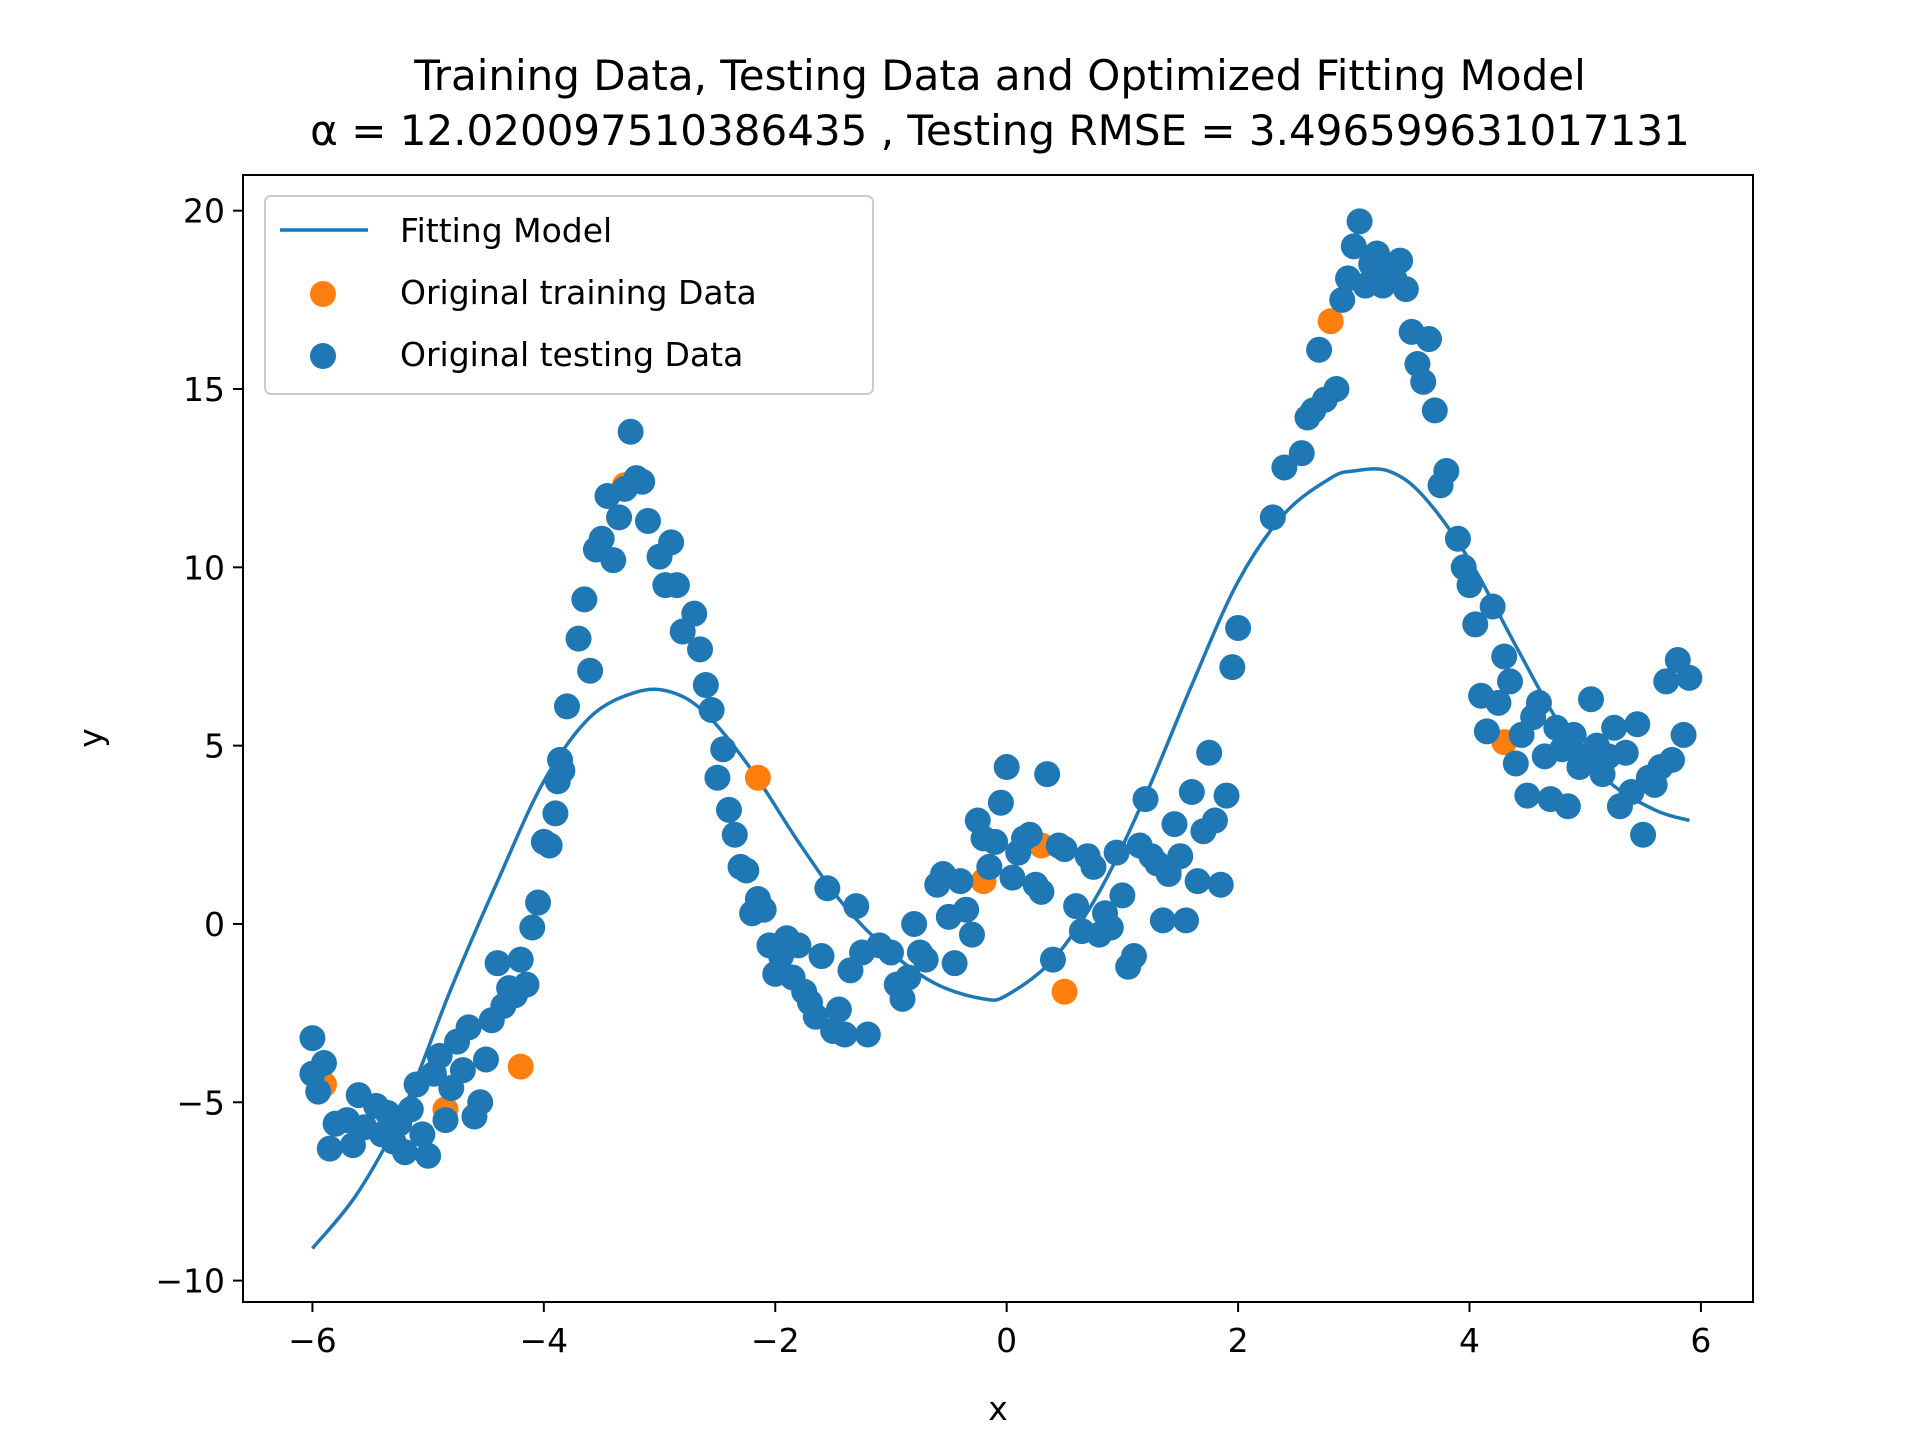 The width and height of the screenshot is (1920, 1440). What do you see at coordinates (204, 389) in the screenshot?
I see `y-tick-label: 15` at bounding box center [204, 389].